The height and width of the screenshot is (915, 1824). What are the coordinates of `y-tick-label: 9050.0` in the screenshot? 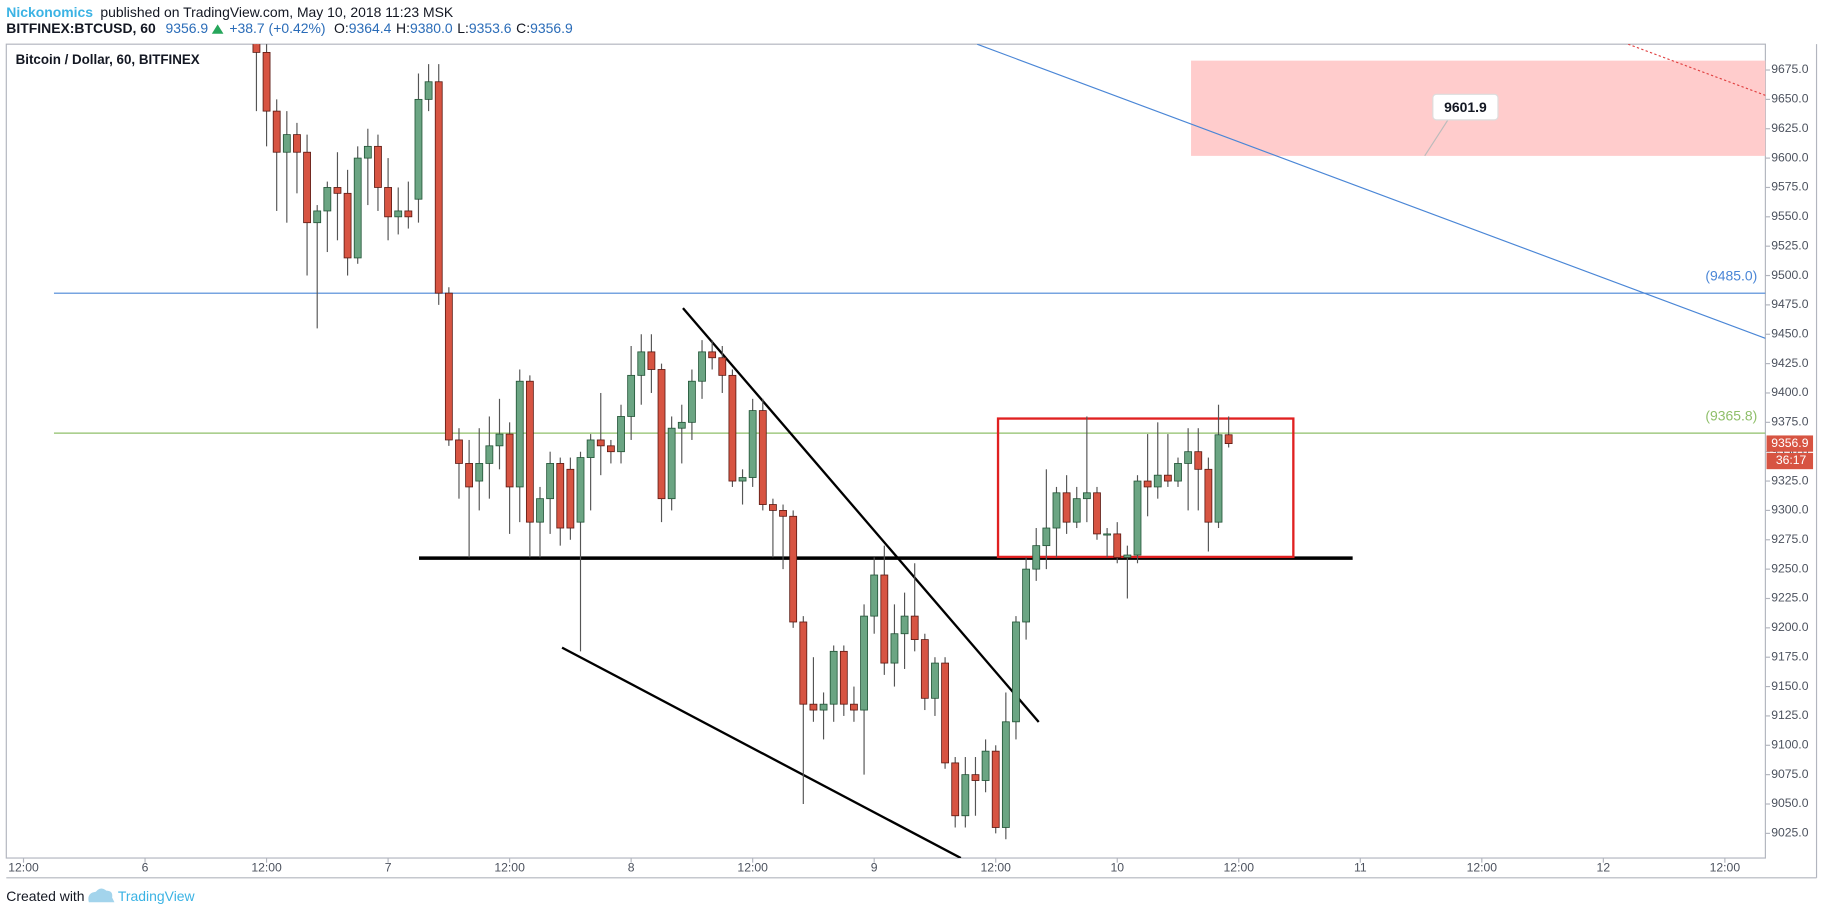 It's located at (1789, 803).